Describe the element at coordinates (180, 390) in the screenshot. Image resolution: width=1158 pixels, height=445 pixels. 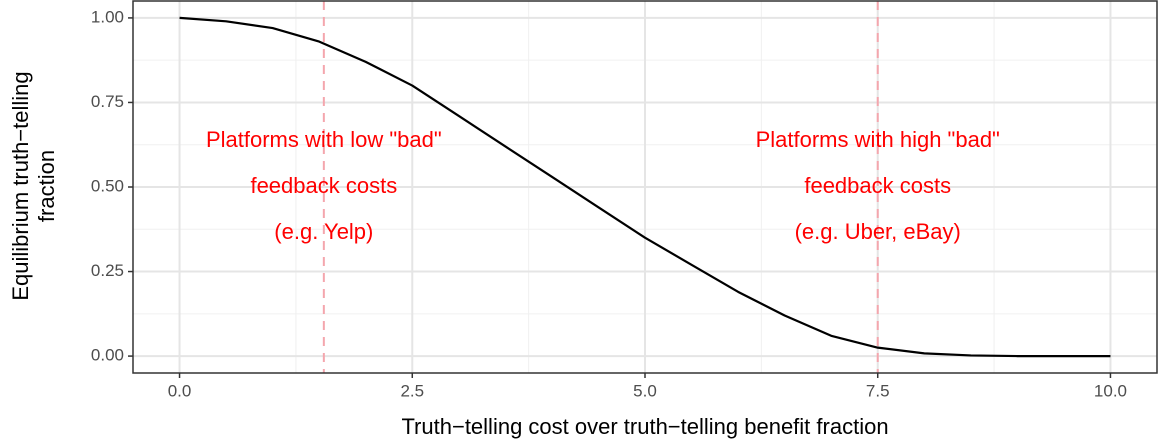
I see `x-tick-label: 0.0` at that location.